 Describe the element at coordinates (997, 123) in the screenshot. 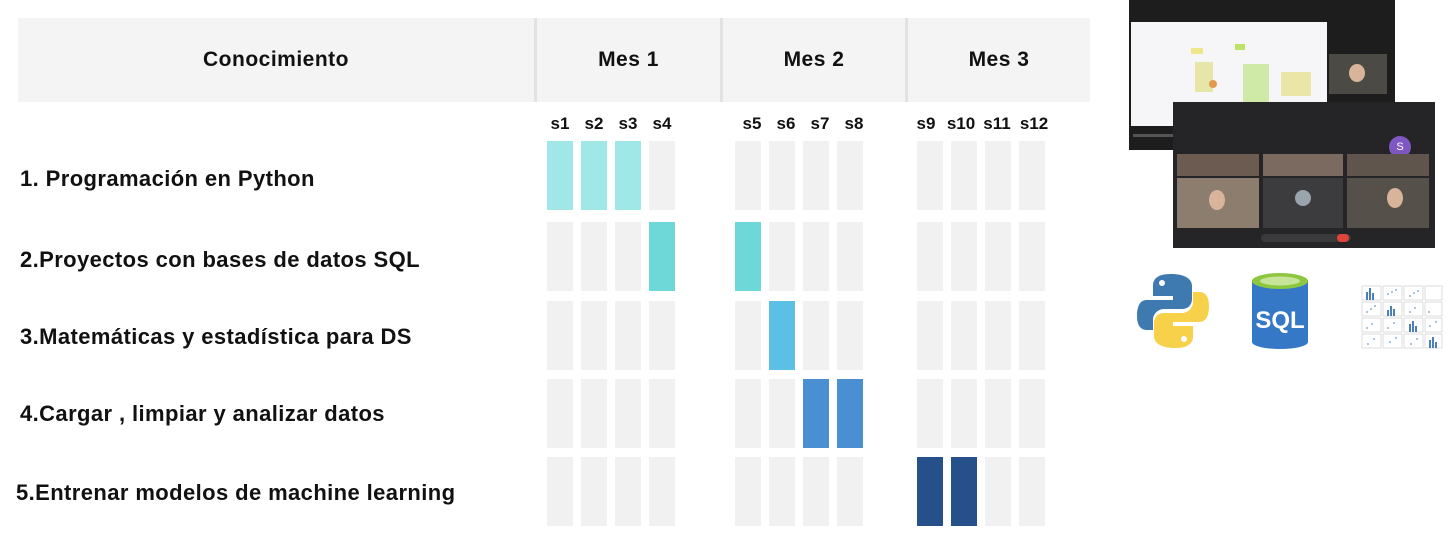

I see `week-label: s11` at that location.